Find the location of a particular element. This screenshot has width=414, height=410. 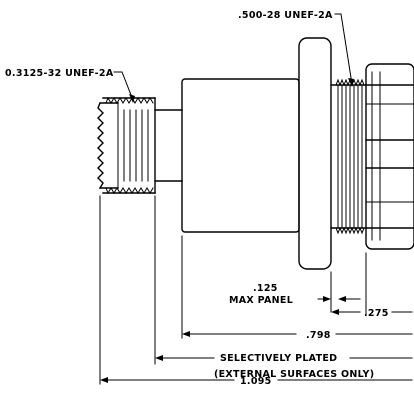

connector-body is located at coordinates (240, 155).